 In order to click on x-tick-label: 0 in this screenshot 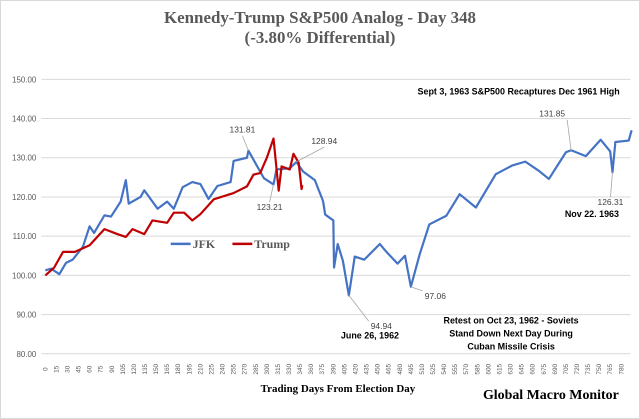, I will do `click(45, 369)`.